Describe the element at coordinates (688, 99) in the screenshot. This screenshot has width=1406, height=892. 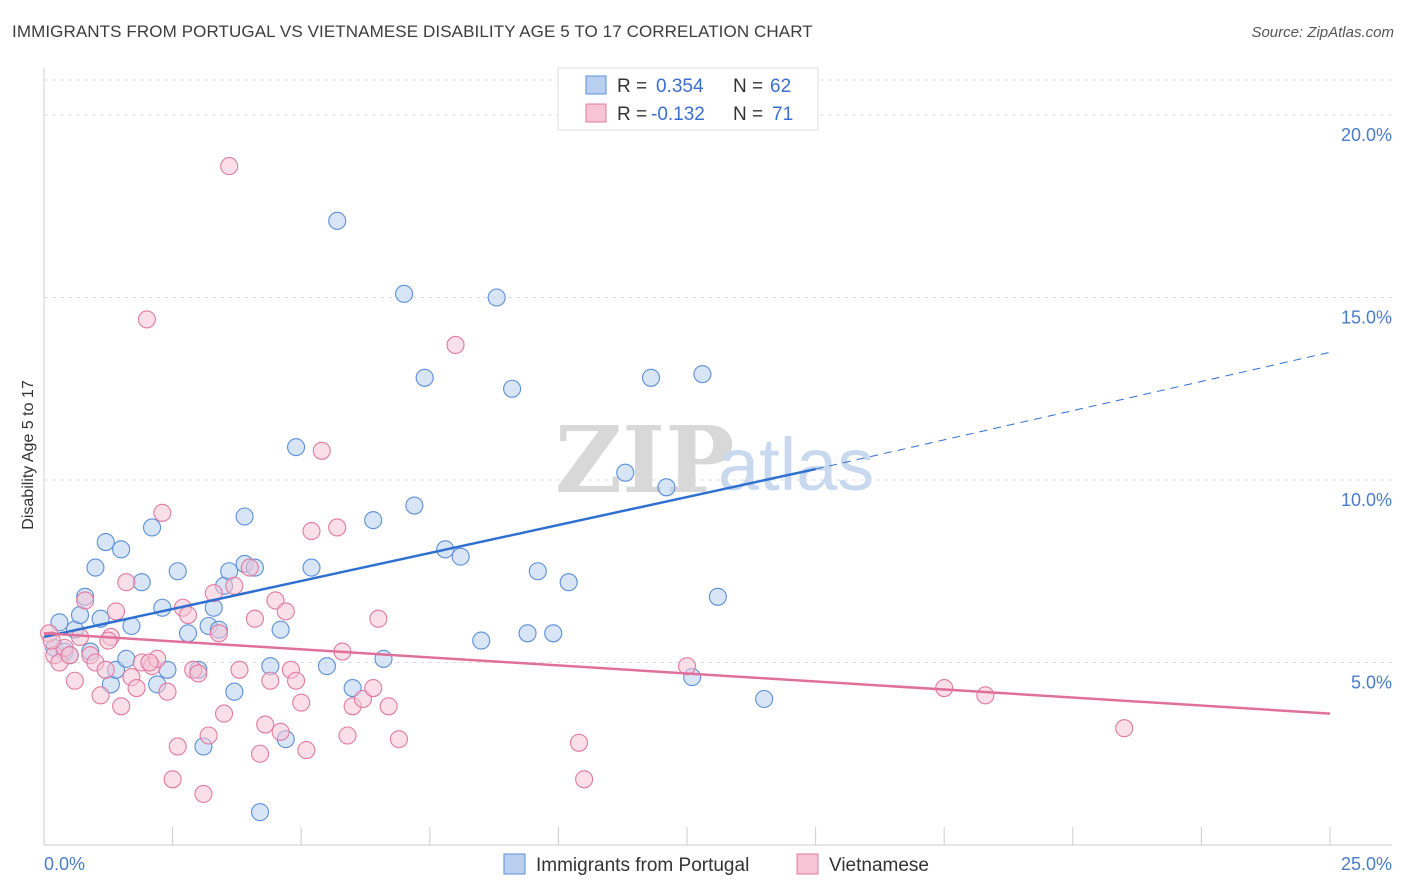
I see `legend: R = 0.354 N = 62 R = -0.132 N = 71` at that location.